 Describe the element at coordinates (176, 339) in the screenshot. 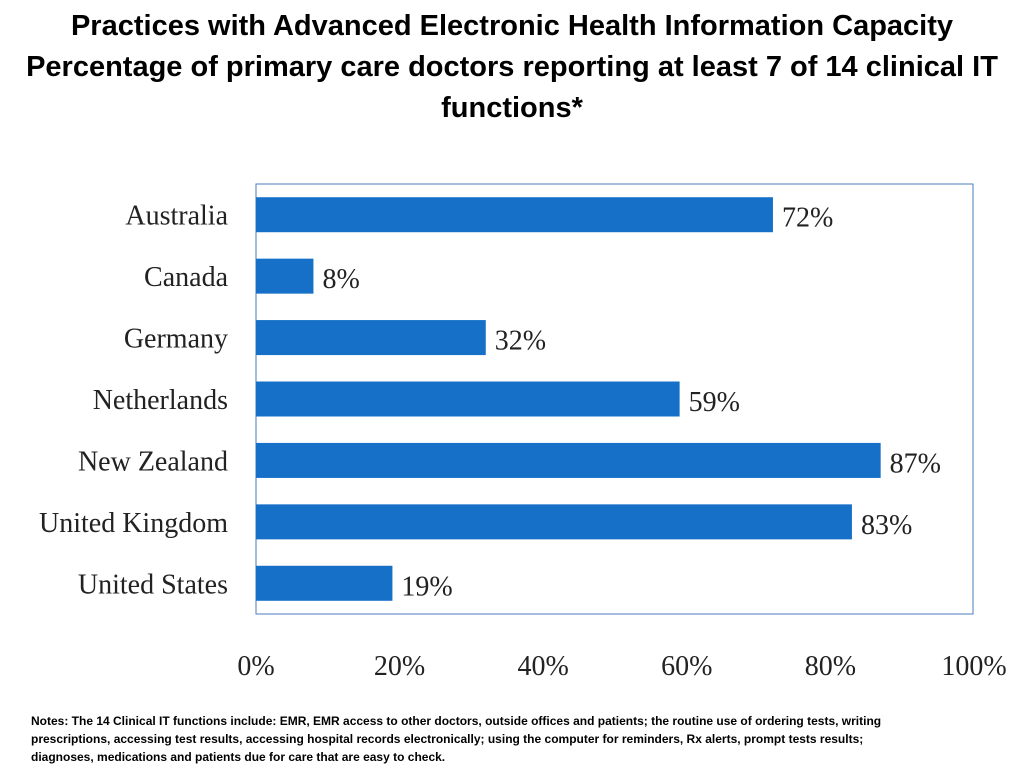

I see `category-label: Germany` at that location.